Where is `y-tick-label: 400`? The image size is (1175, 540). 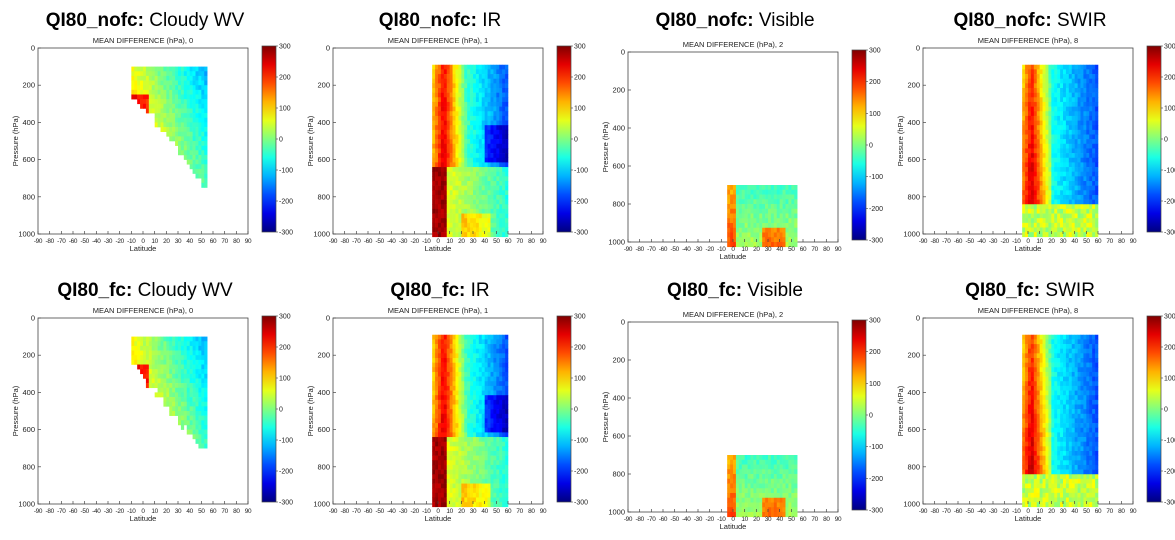 y-tick-label: 400 is located at coordinates (618, 128).